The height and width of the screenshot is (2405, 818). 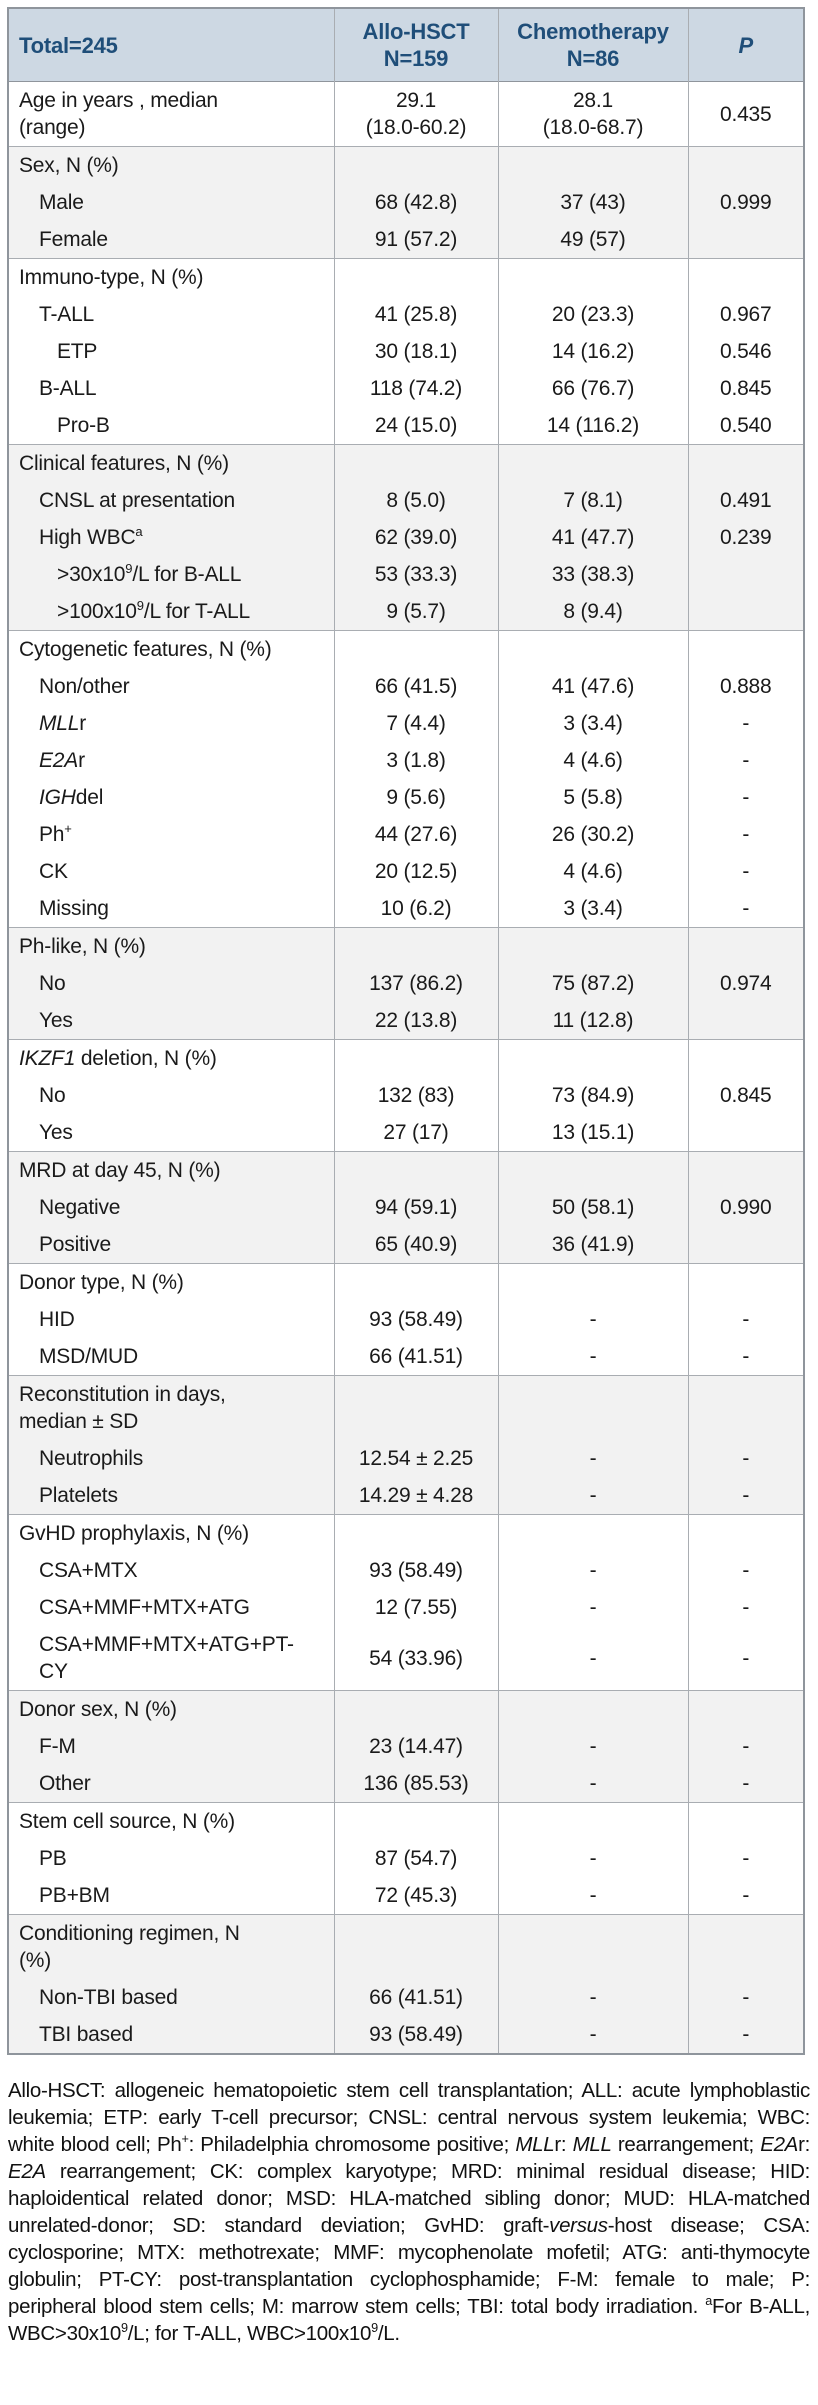 I want to click on table-row: Positive 65 (40.9) 36 (41.9), so click(x=406, y=1245).